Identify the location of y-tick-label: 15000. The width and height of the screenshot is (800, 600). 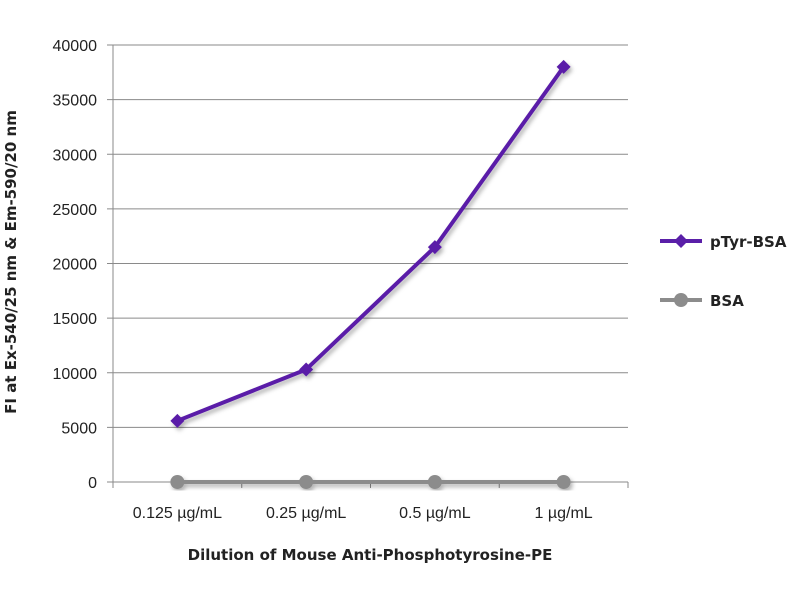
(75, 319).